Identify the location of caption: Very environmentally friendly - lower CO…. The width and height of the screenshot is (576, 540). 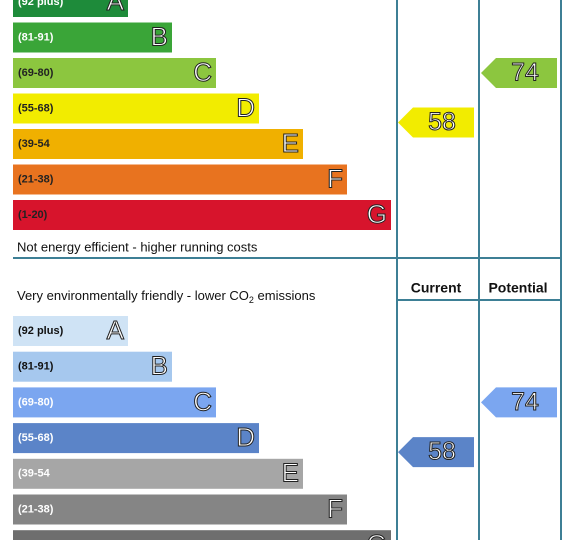
(166, 296).